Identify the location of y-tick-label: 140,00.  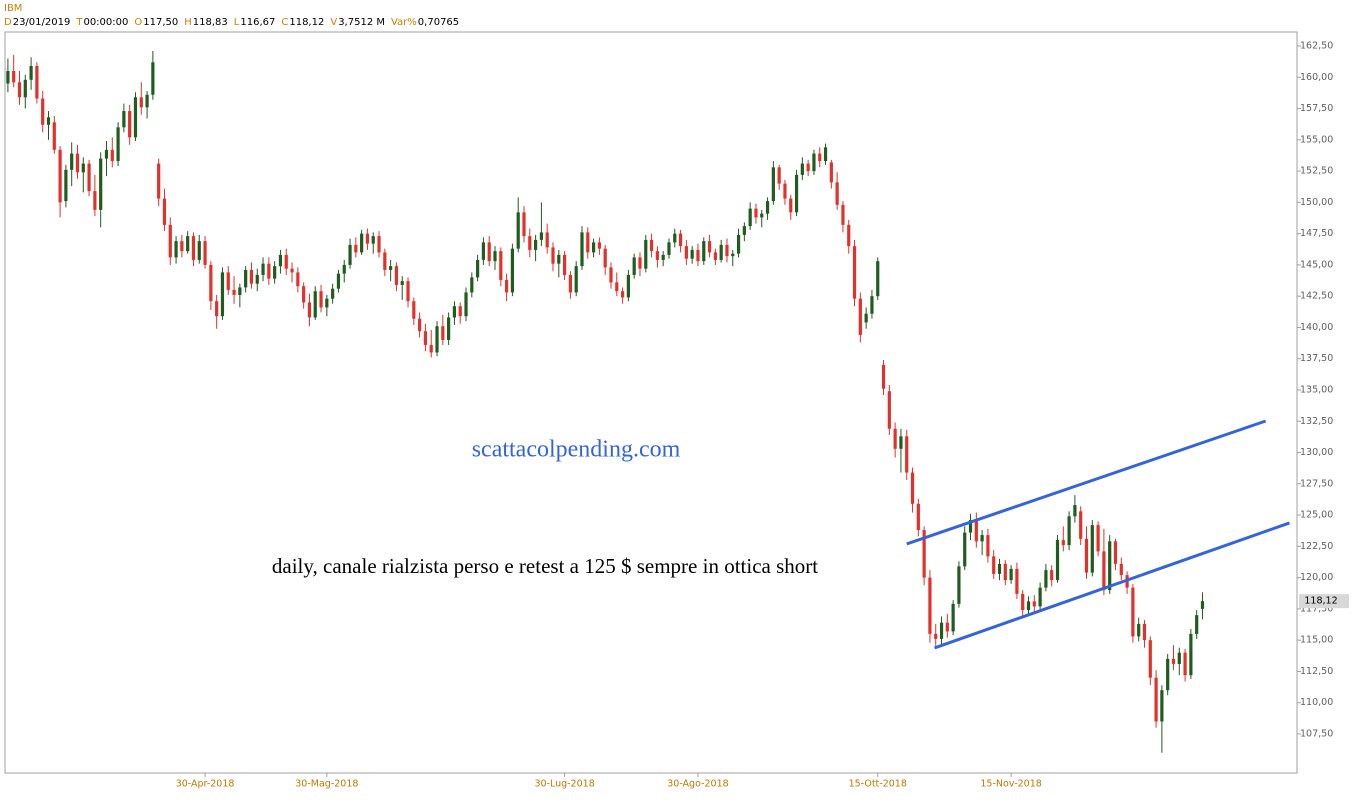
(1316, 327).